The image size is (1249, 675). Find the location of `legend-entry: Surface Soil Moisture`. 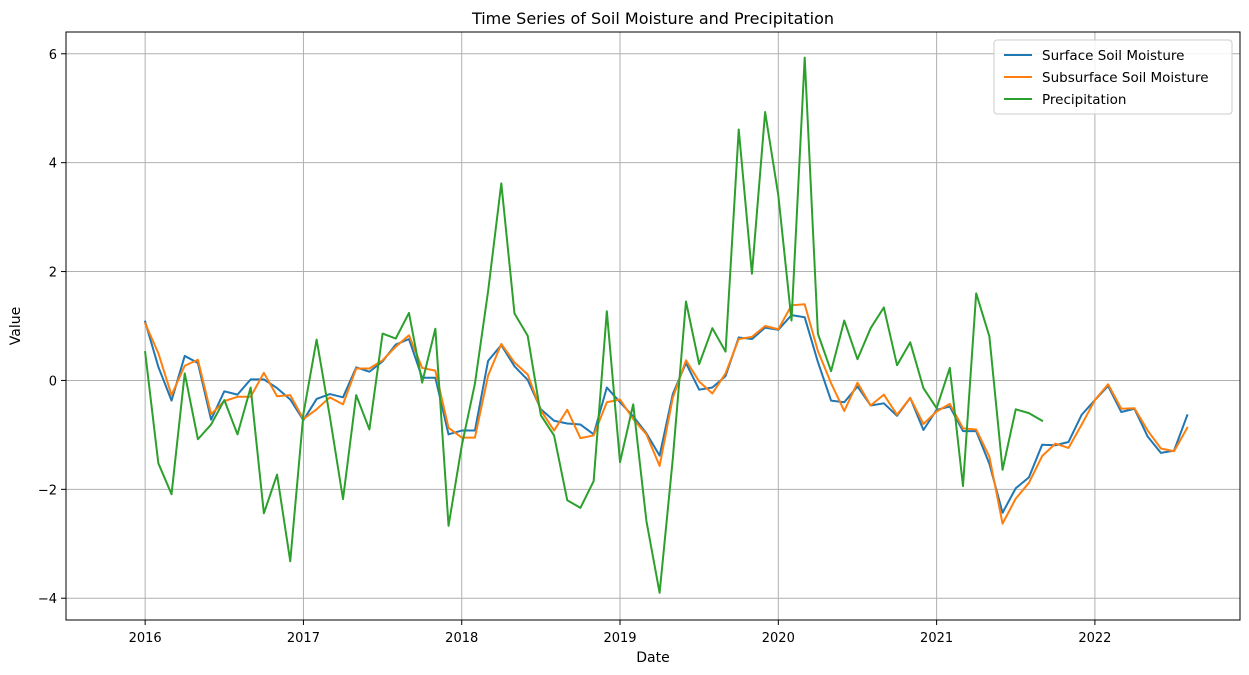

legend-entry: Surface Soil Moisture is located at coordinates (1113, 56).